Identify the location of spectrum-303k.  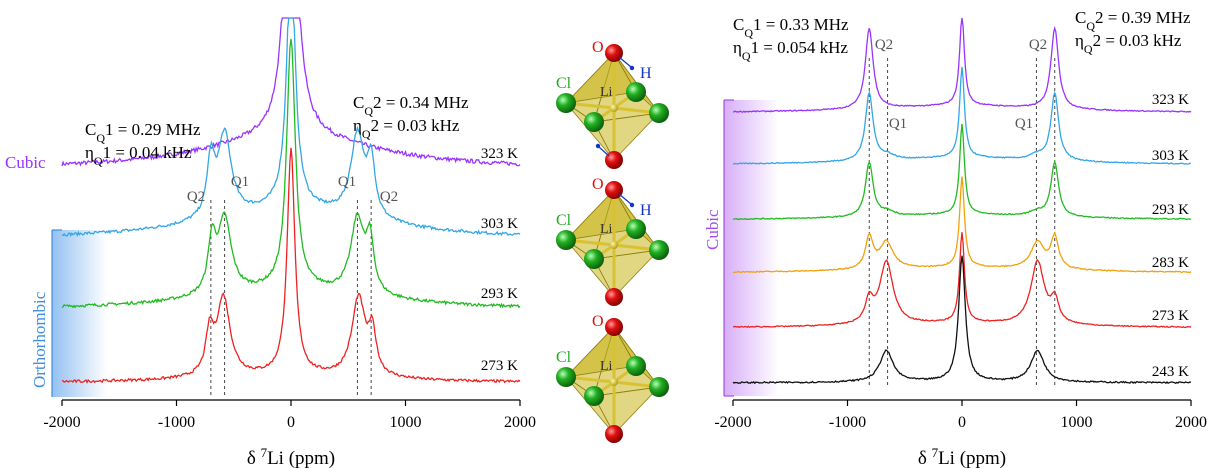
(962, 115).